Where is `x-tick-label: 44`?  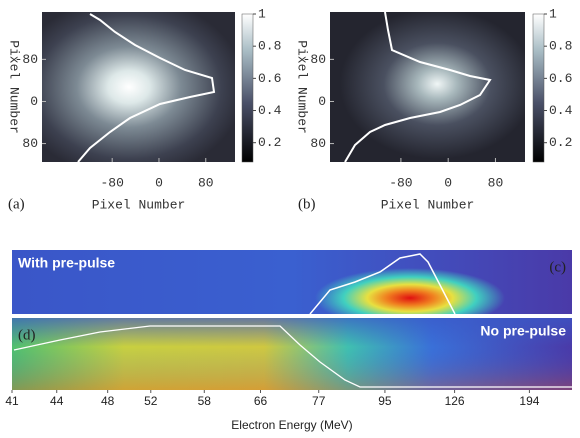 x-tick-label: 44 is located at coordinates (57, 401).